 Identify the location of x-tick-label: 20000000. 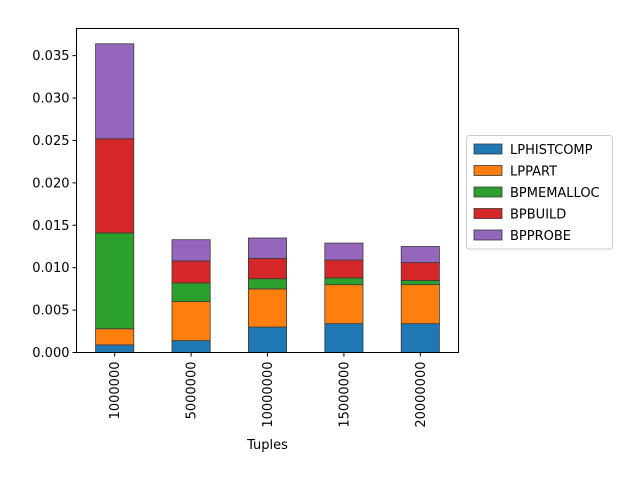
(421, 395).